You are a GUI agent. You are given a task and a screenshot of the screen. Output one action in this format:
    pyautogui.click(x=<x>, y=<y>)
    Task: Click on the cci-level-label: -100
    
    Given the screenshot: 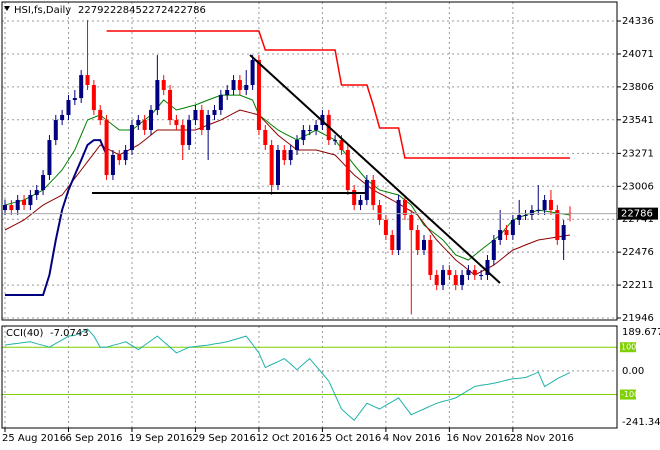 What is the action you would take?
    pyautogui.click(x=630, y=394)
    